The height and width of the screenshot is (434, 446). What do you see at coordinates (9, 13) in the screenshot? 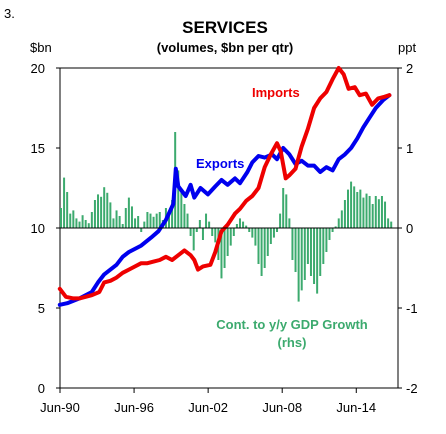
I see `figure-number: 3.` at bounding box center [9, 13].